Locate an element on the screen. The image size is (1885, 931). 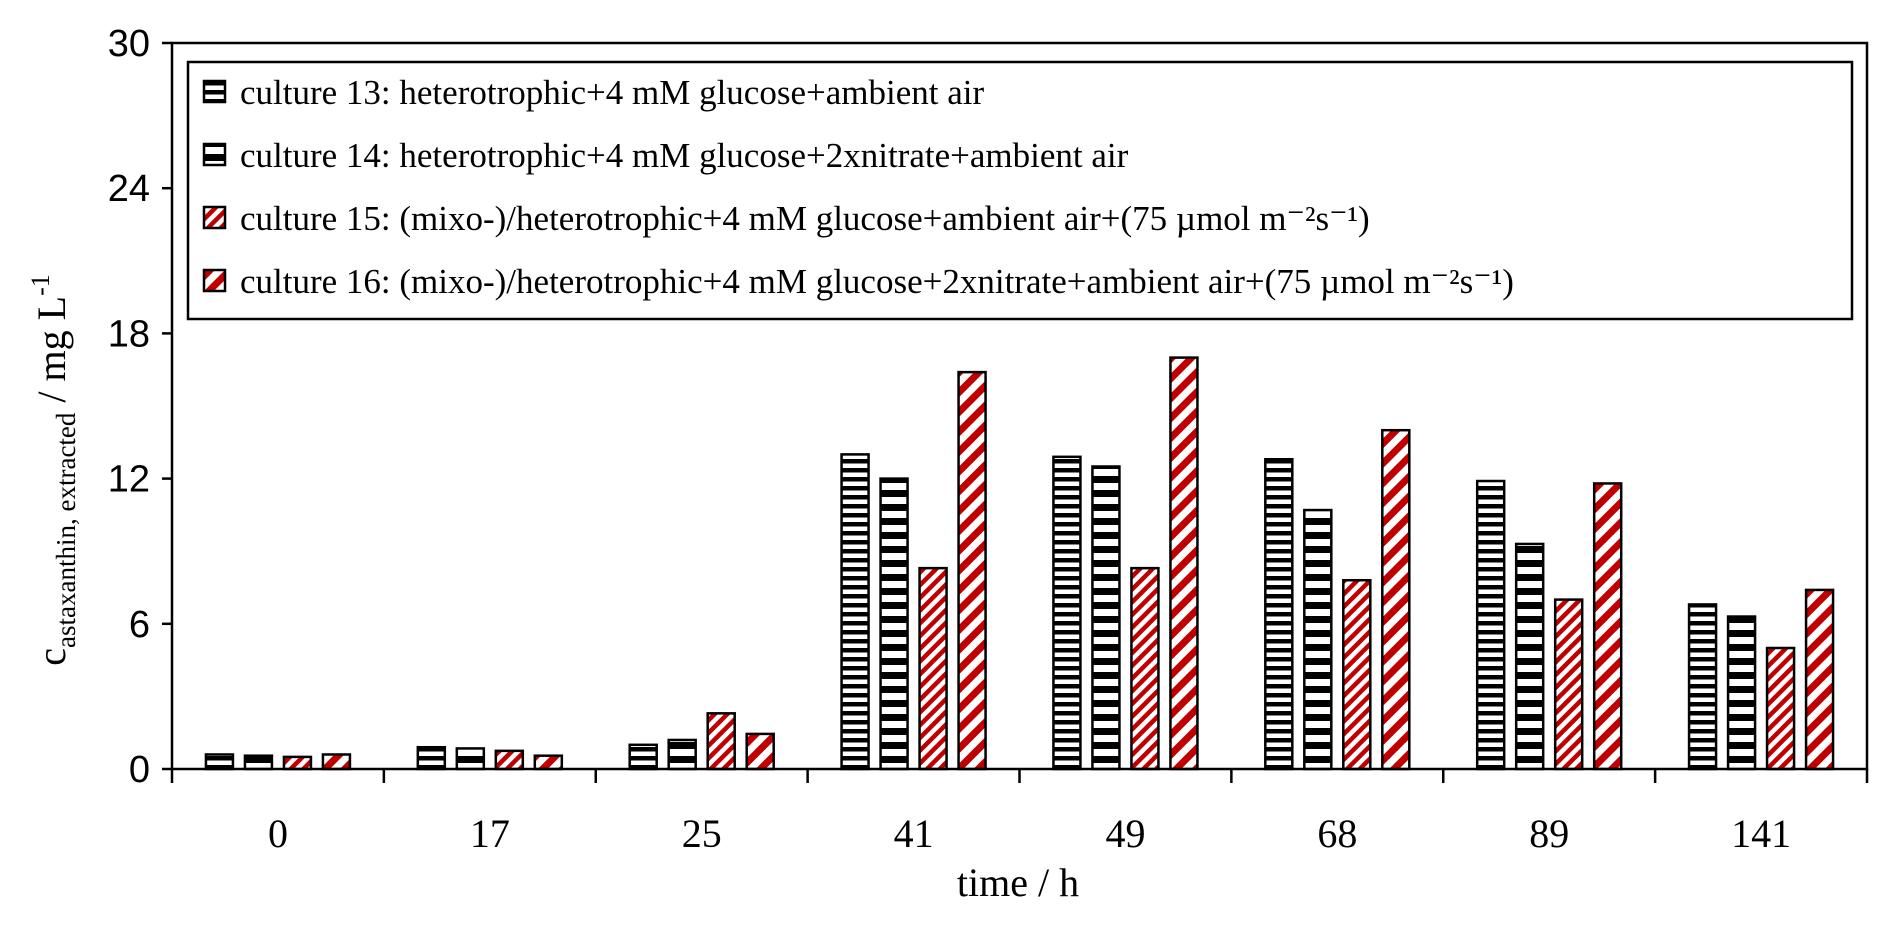
x-tick-label: 49 is located at coordinates (1125, 833).